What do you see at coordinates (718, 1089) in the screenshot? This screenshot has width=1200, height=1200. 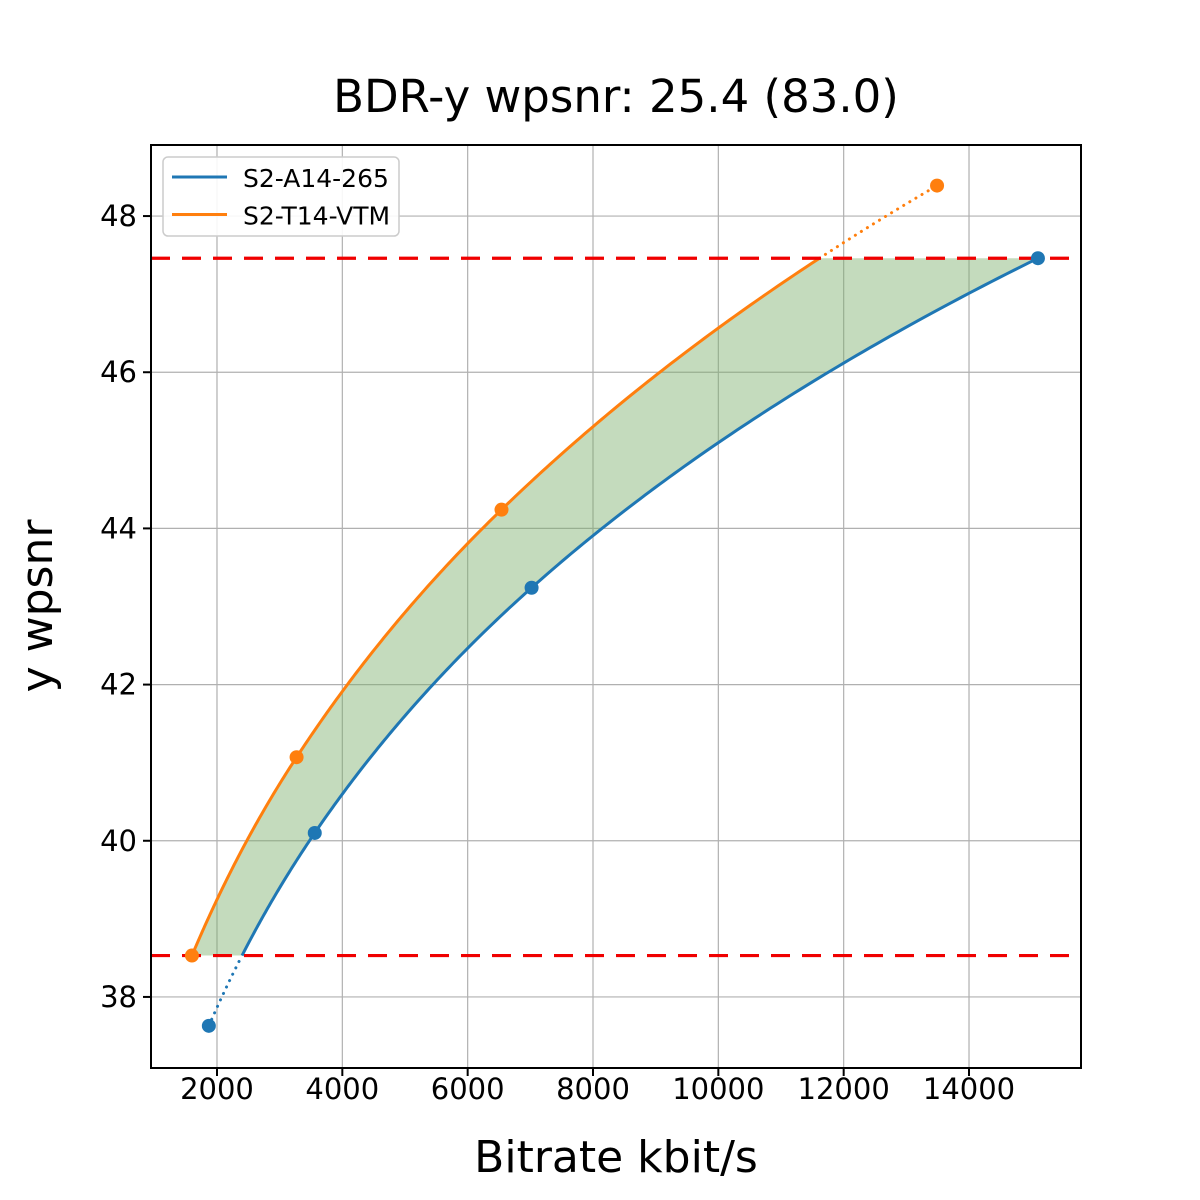 I see `x-tick-label-10000: 10000` at bounding box center [718, 1089].